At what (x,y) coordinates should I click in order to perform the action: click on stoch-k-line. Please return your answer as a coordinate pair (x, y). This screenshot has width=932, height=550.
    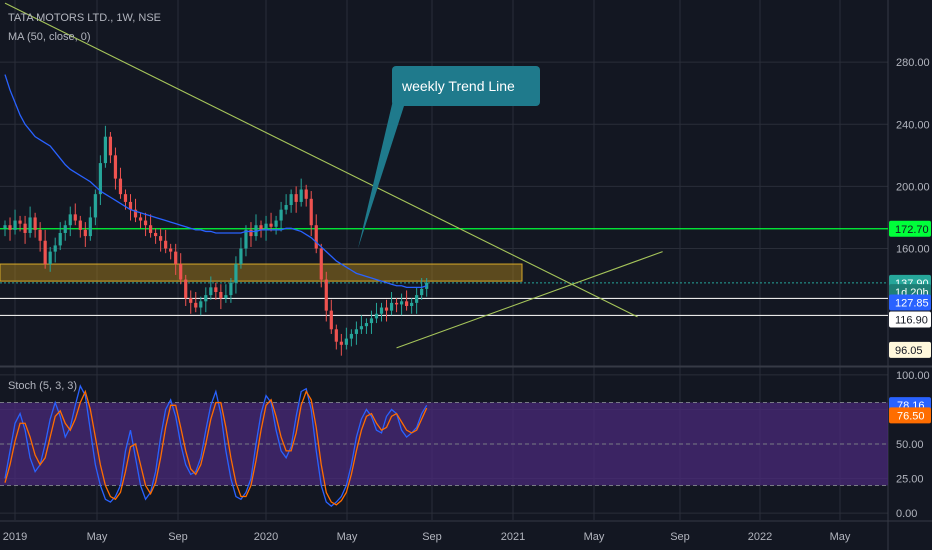
    Looking at the image, I should click on (216, 446).